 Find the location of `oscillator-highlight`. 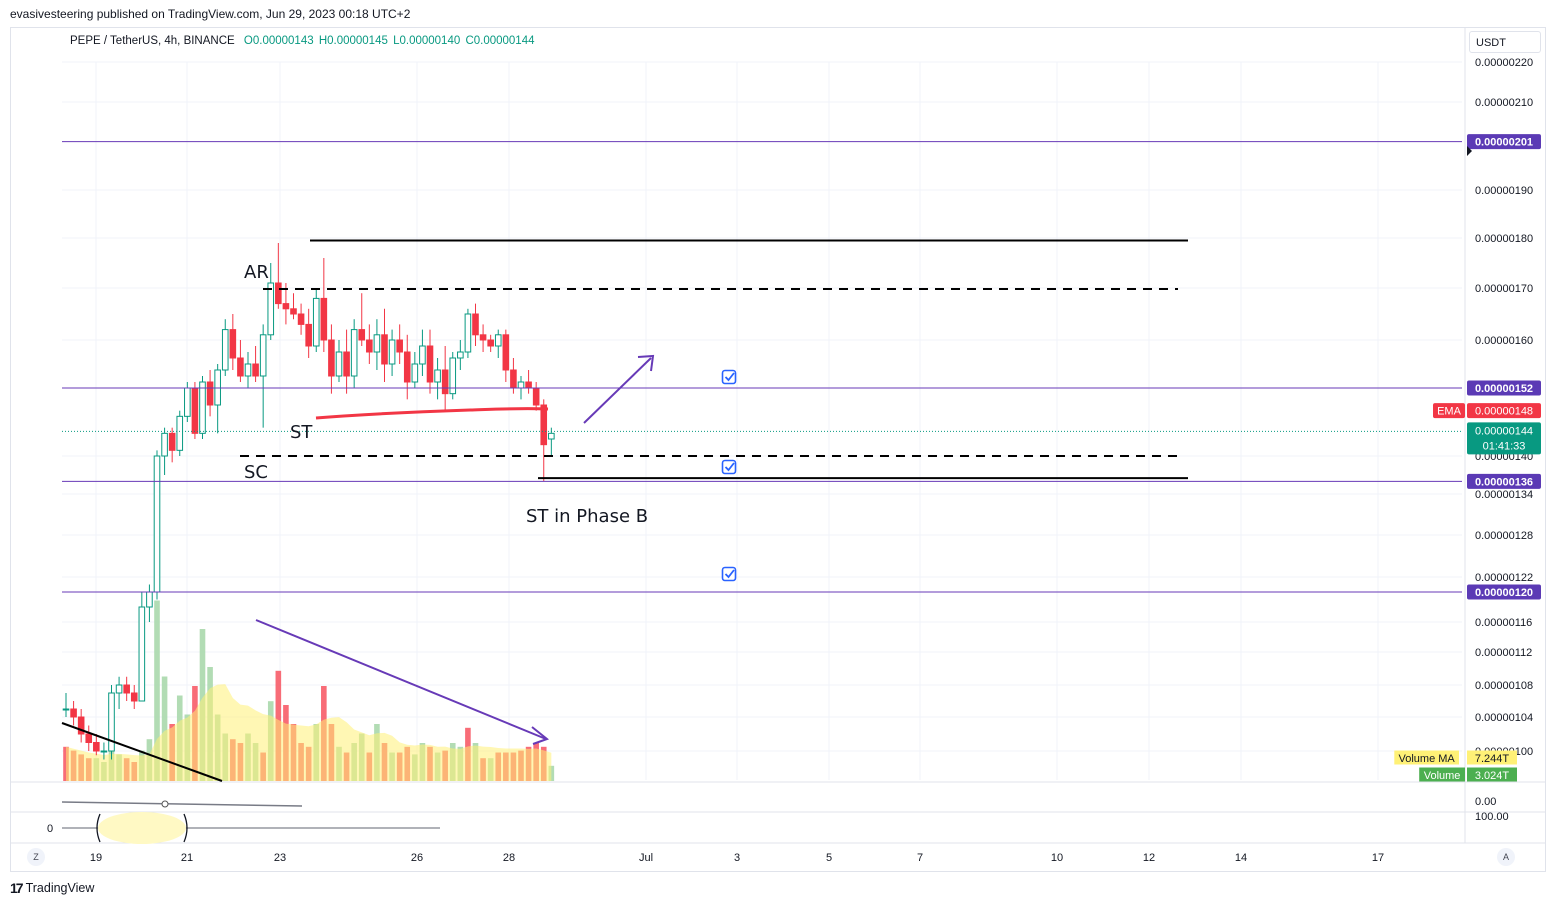

oscillator-highlight is located at coordinates (142, 828).